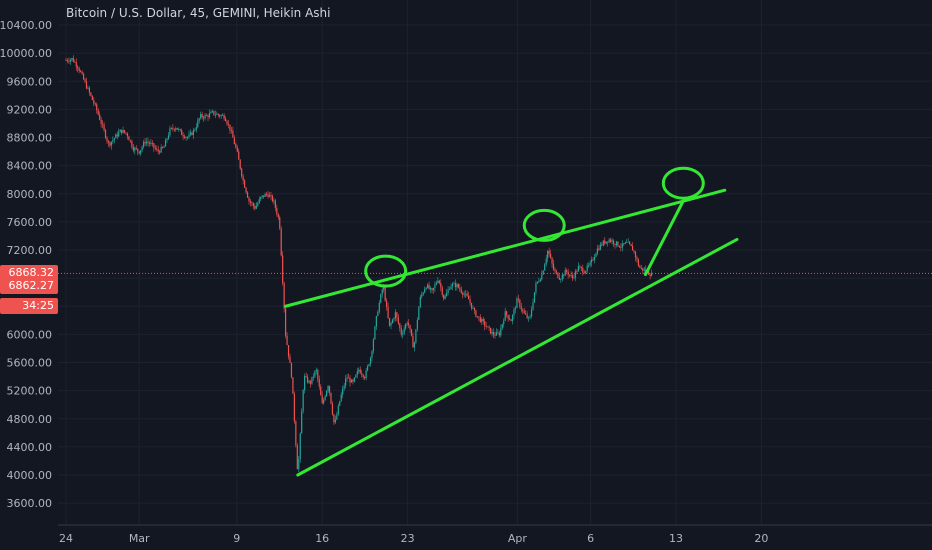 The image size is (932, 550). Describe the element at coordinates (413, 538) in the screenshot. I see `x-axis: 24 Mar 9 16 23 Apr 6 13 20` at that location.